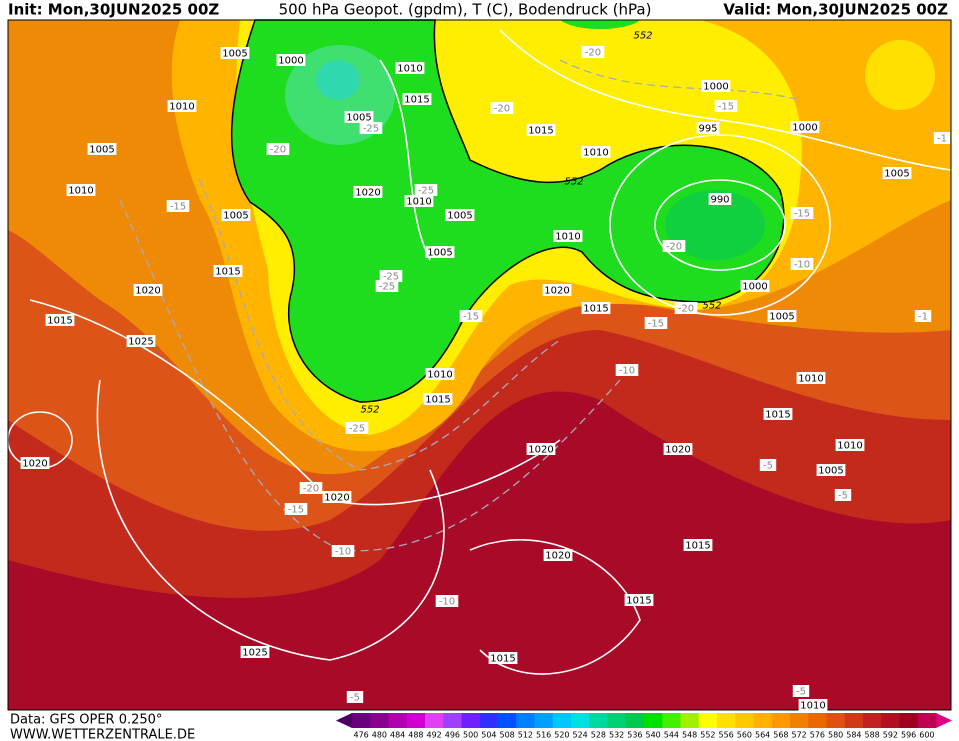 The width and height of the screenshot is (959, 741). What do you see at coordinates (543, 735) in the screenshot?
I see `colorbar-label: 516` at bounding box center [543, 735].